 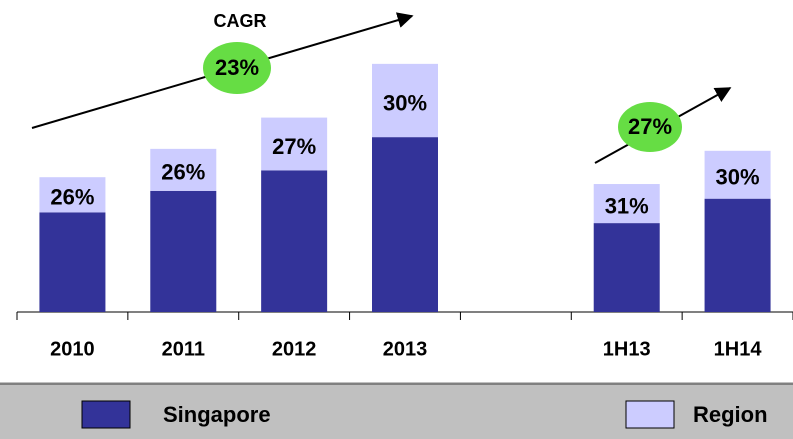 I want to click on cagr-value: 23%, so click(x=237, y=67).